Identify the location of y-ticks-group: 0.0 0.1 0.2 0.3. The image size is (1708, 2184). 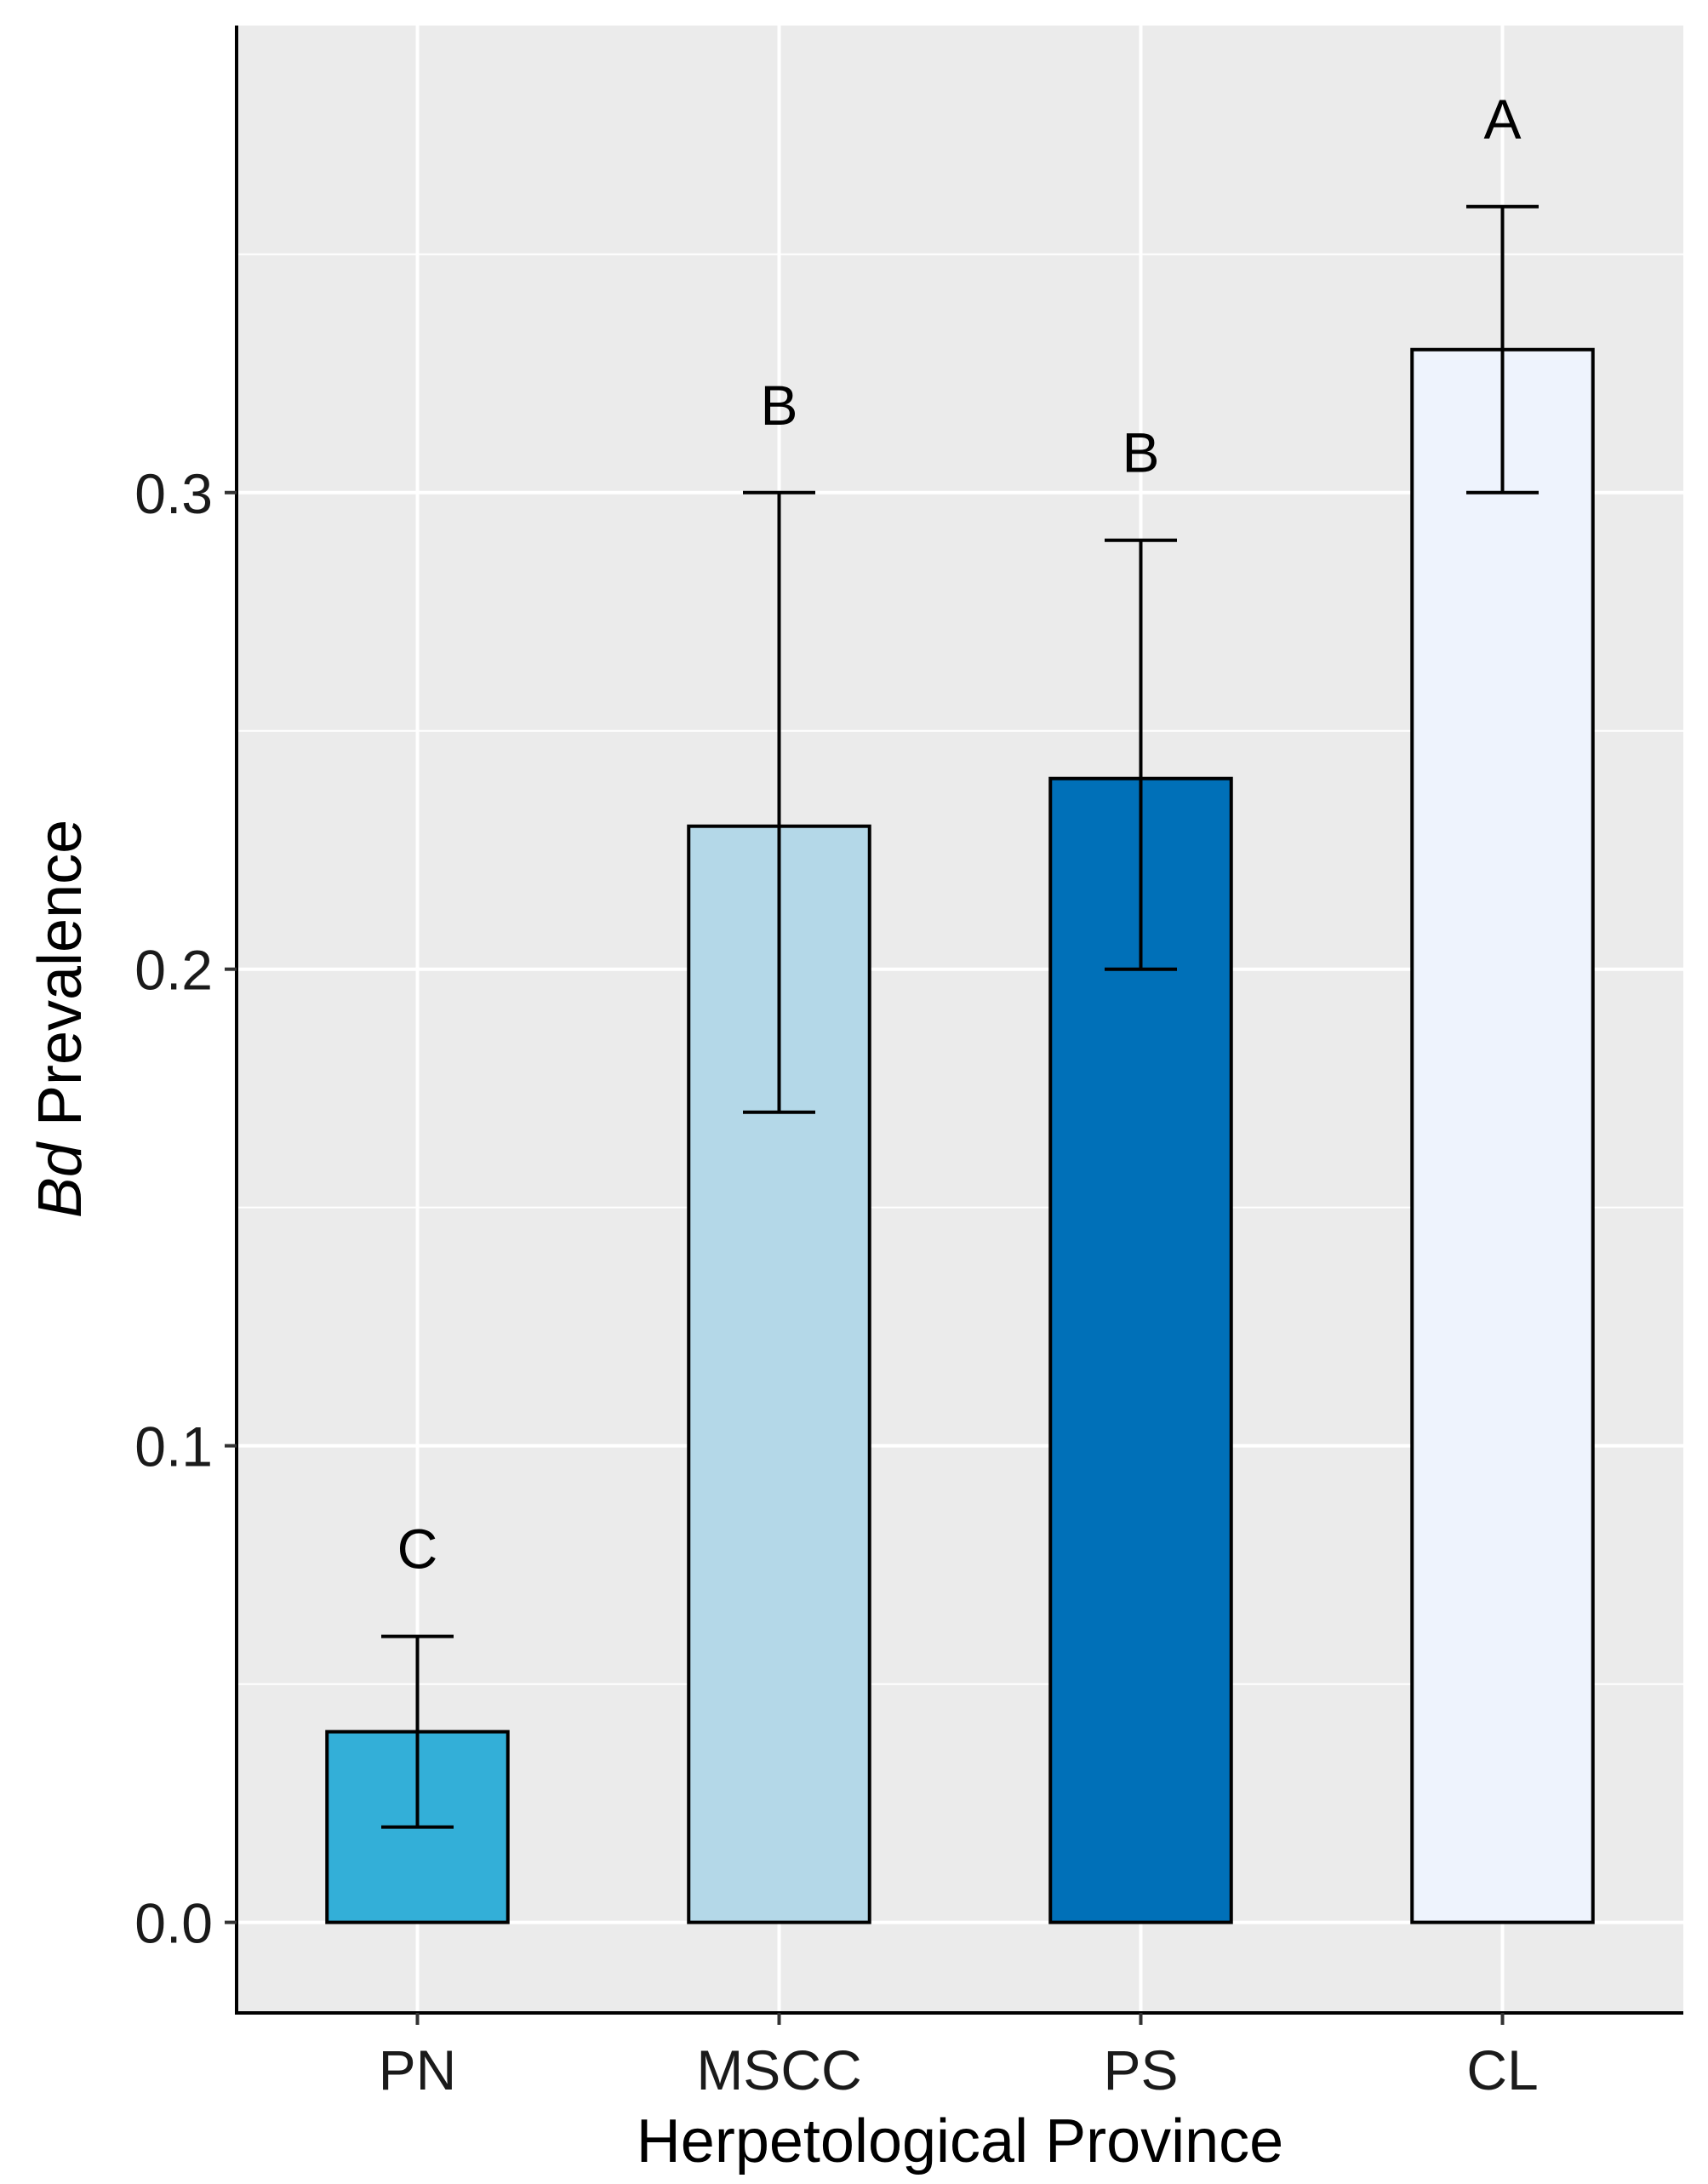
(185, 1208).